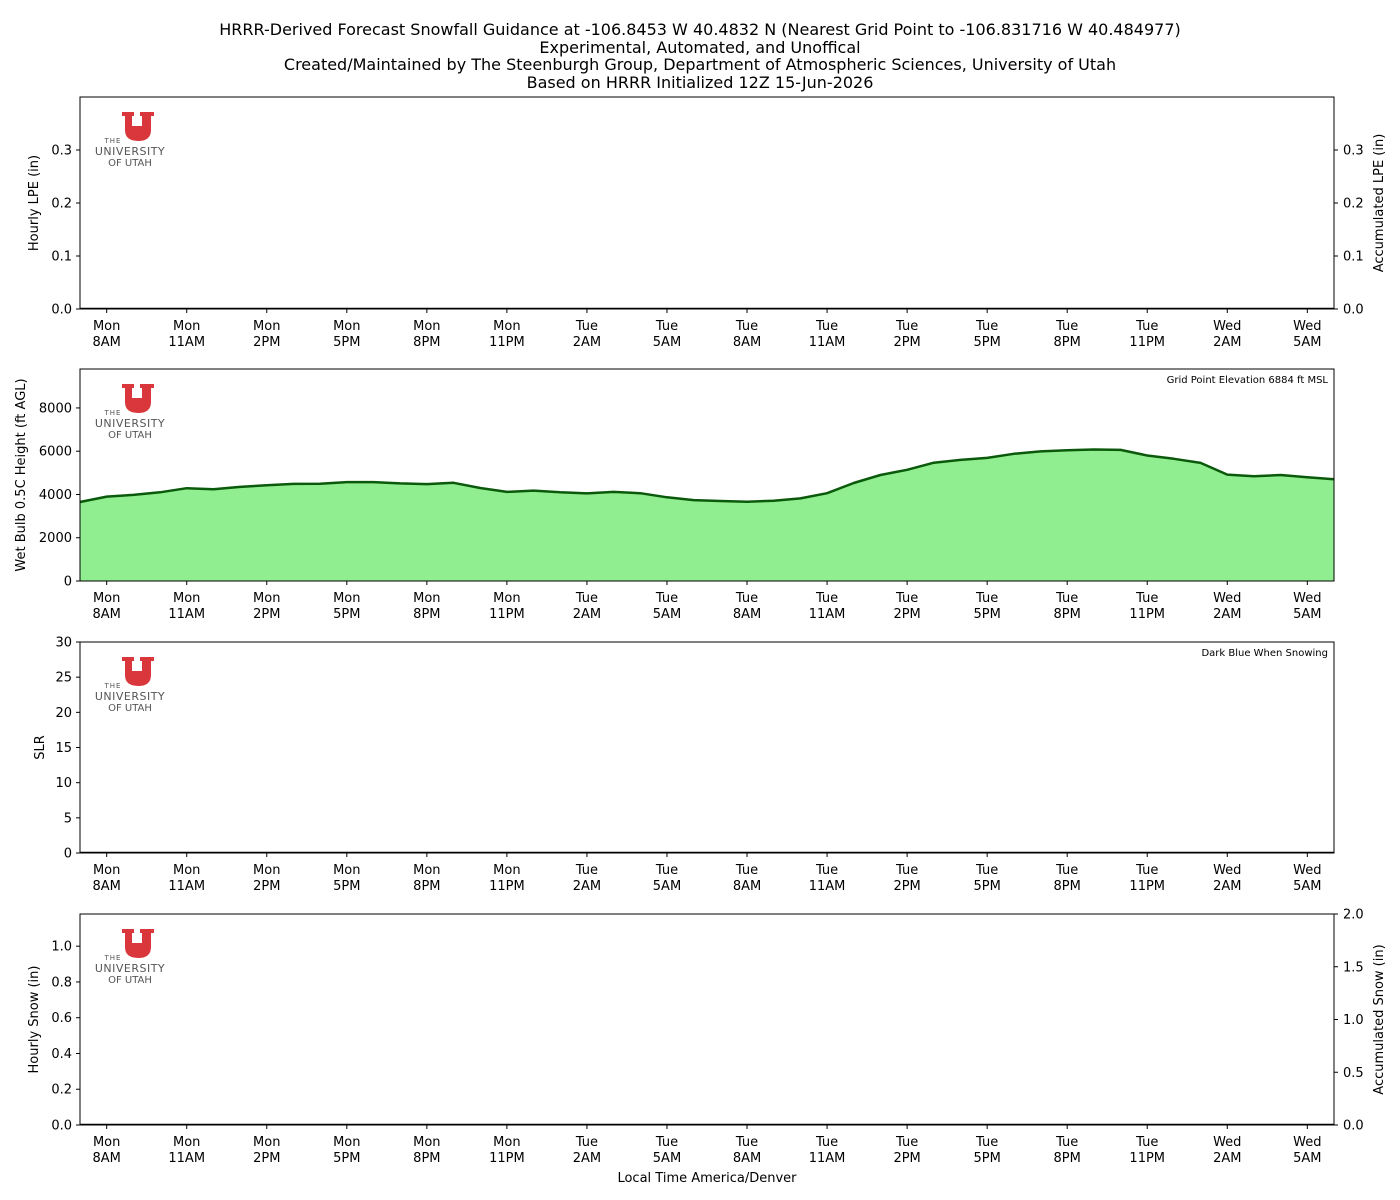 This screenshot has width=1400, height=1200. What do you see at coordinates (55, 538) in the screenshot?
I see `y-tick-label: 2000` at bounding box center [55, 538].